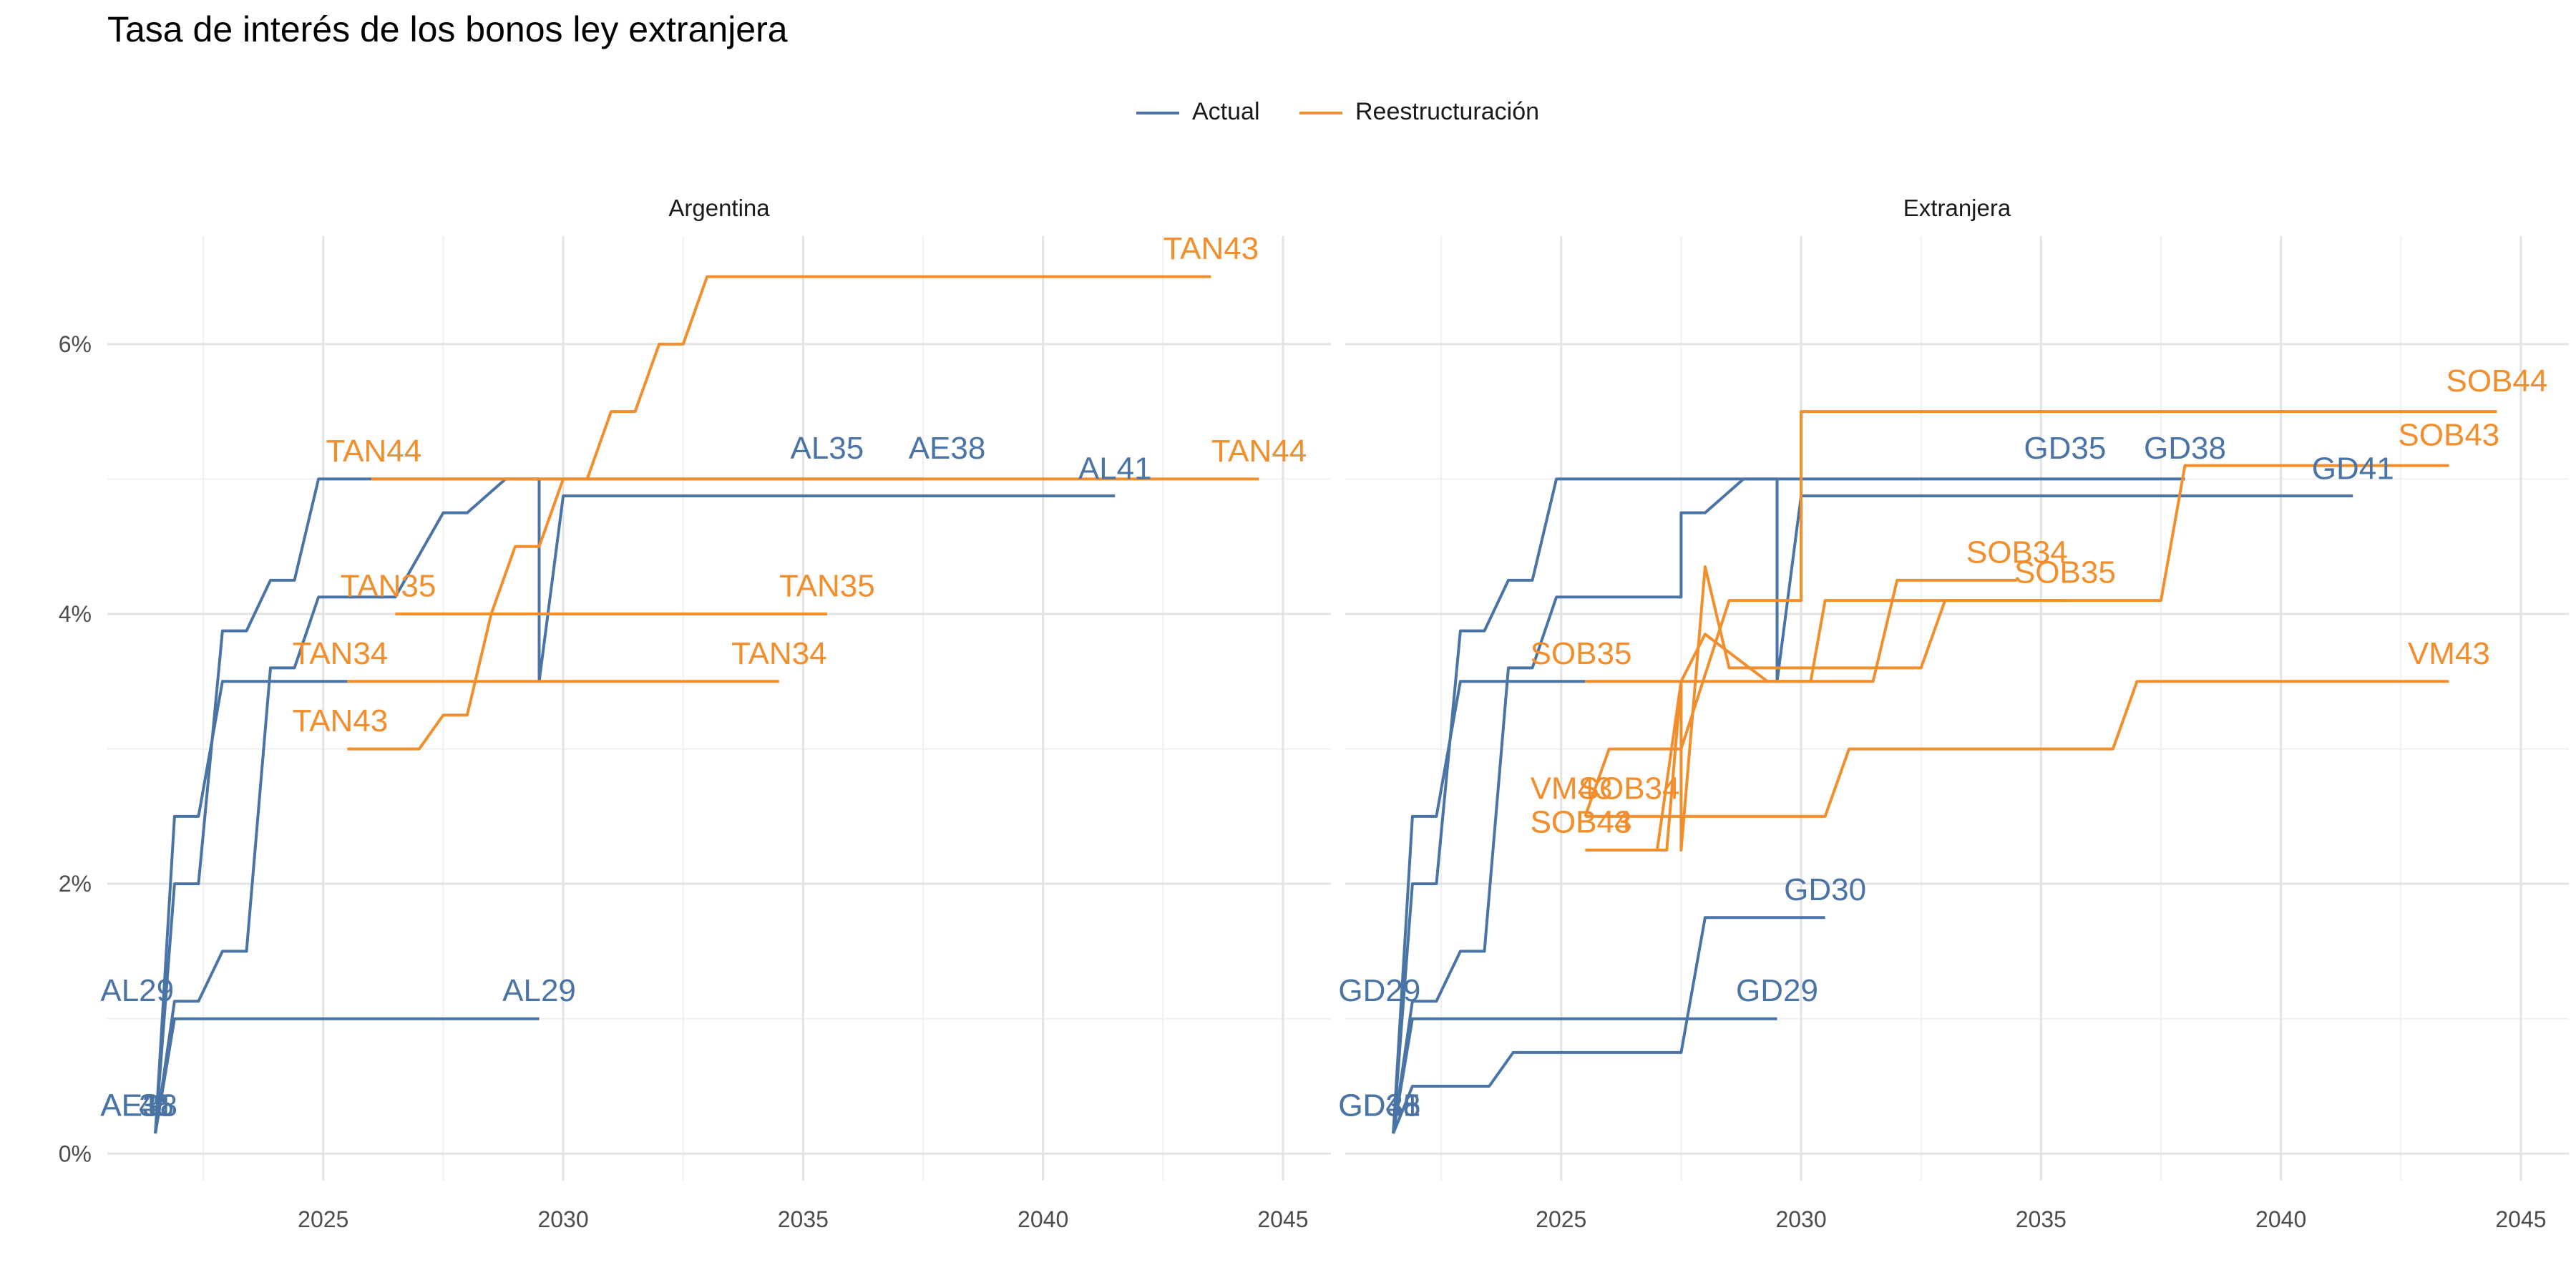 This screenshot has height=1288, width=2576. What do you see at coordinates (1157, 113) in the screenshot?
I see `legend-key-actual` at bounding box center [1157, 113].